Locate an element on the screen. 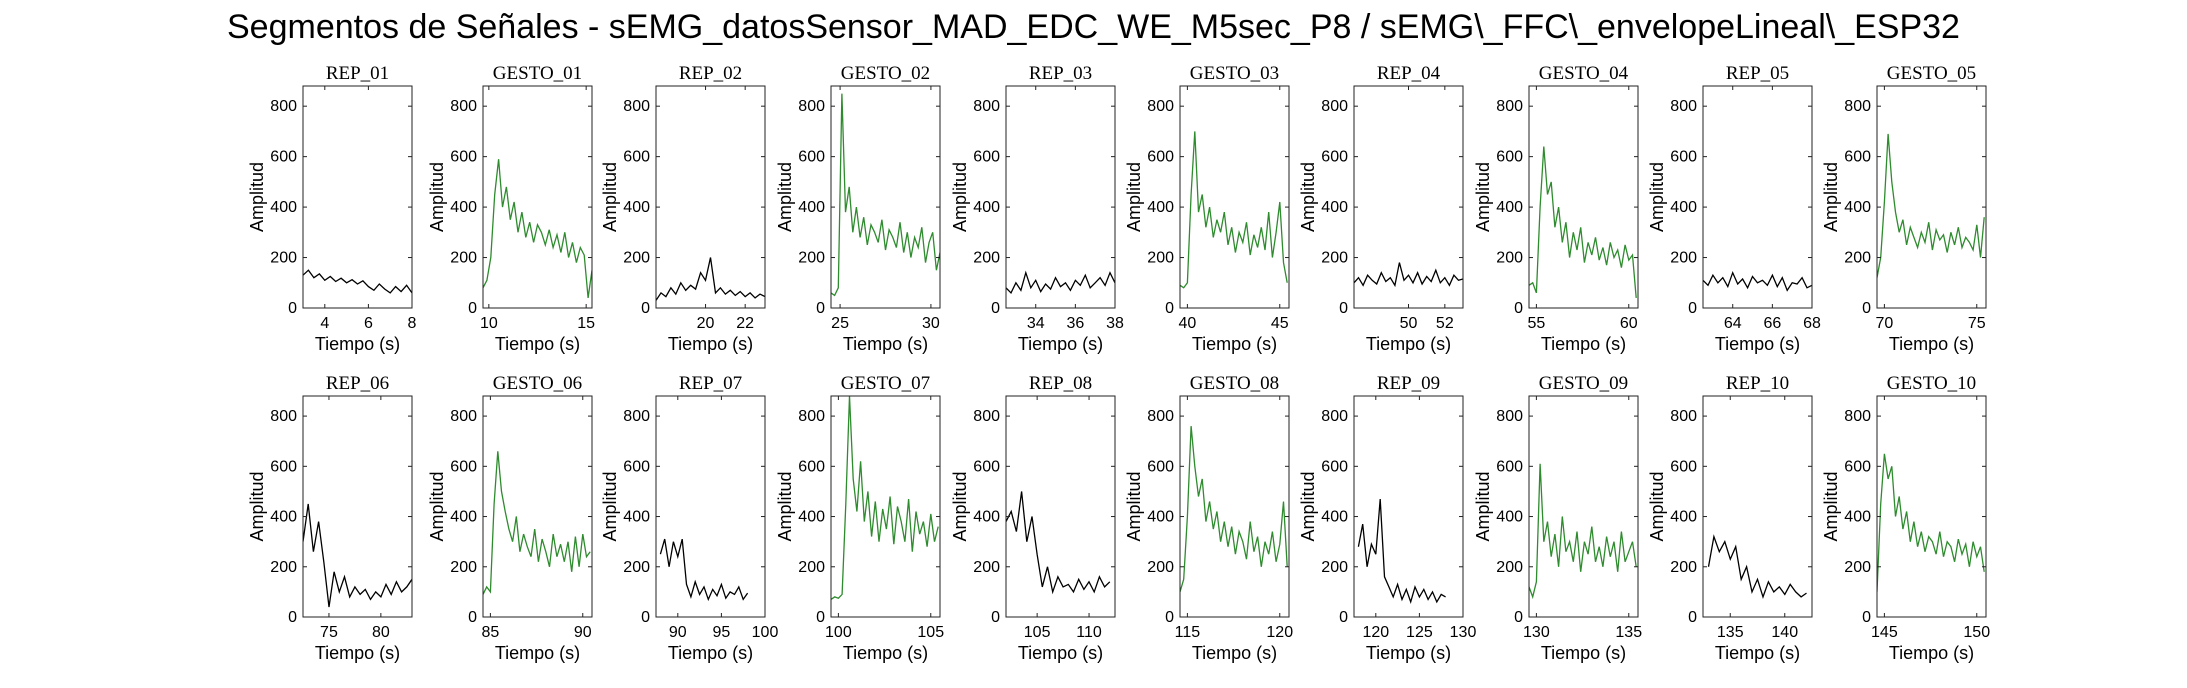 Image resolution: width=2187 pixels, height=688 pixels. x-tick-label: 36 is located at coordinates (1075, 323).